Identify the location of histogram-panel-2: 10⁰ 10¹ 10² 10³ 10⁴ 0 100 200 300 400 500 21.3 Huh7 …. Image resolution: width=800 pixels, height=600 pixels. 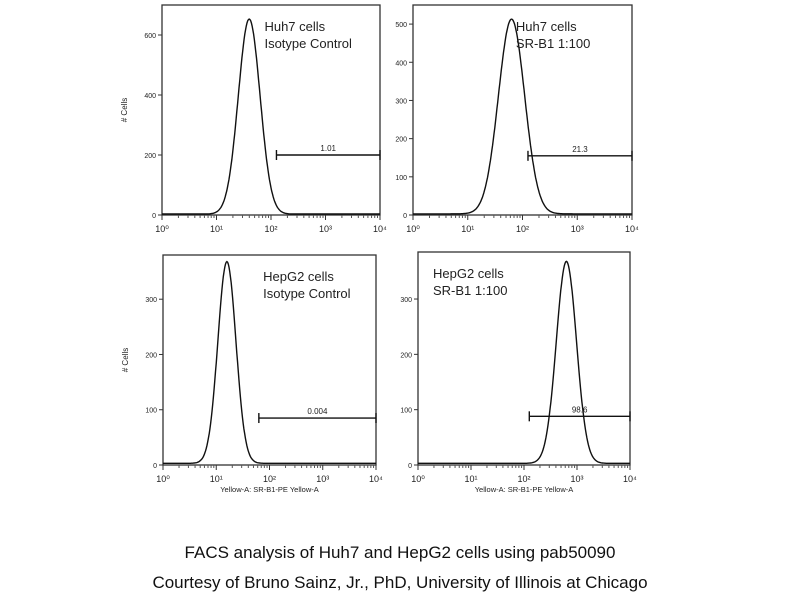
(517, 119).